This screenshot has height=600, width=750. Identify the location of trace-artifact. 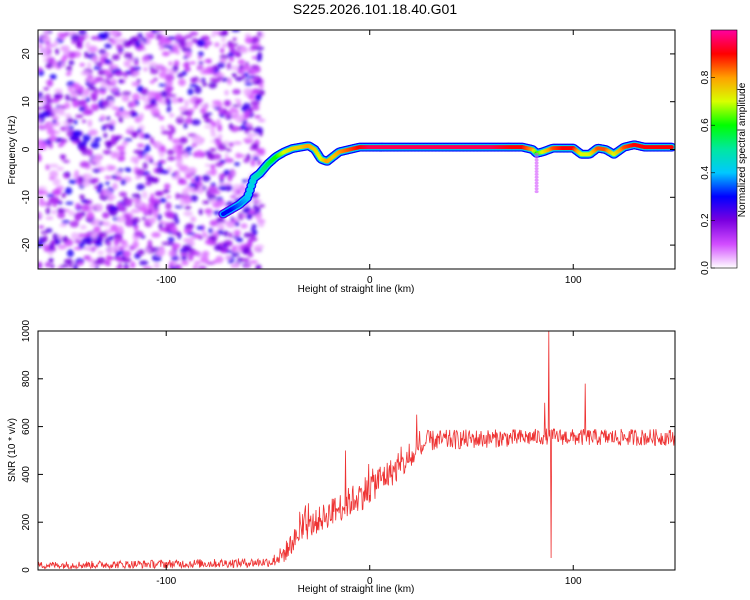
(536, 160).